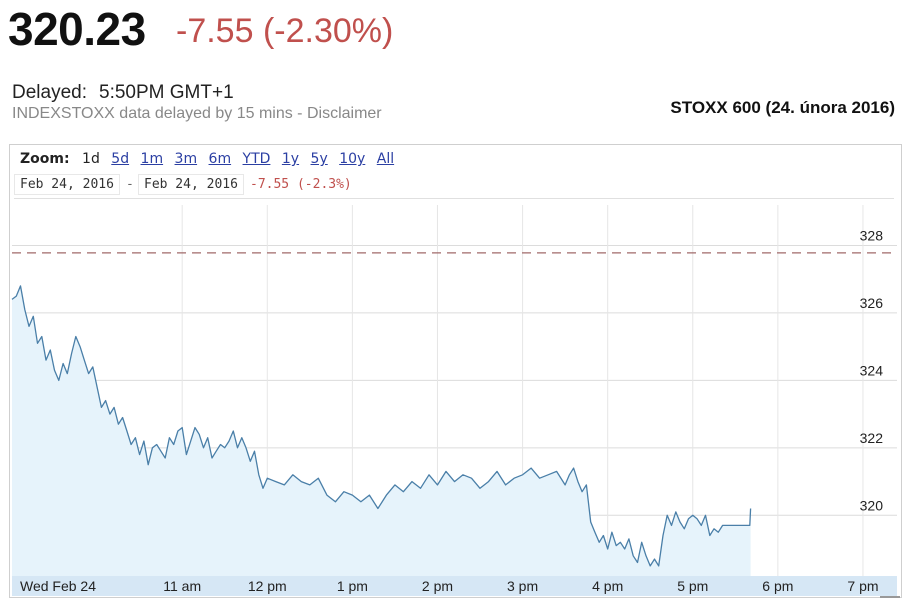 This screenshot has height=603, width=909. Describe the element at coordinates (91, 159) in the screenshot. I see `zoom-1d: 1d` at that location.